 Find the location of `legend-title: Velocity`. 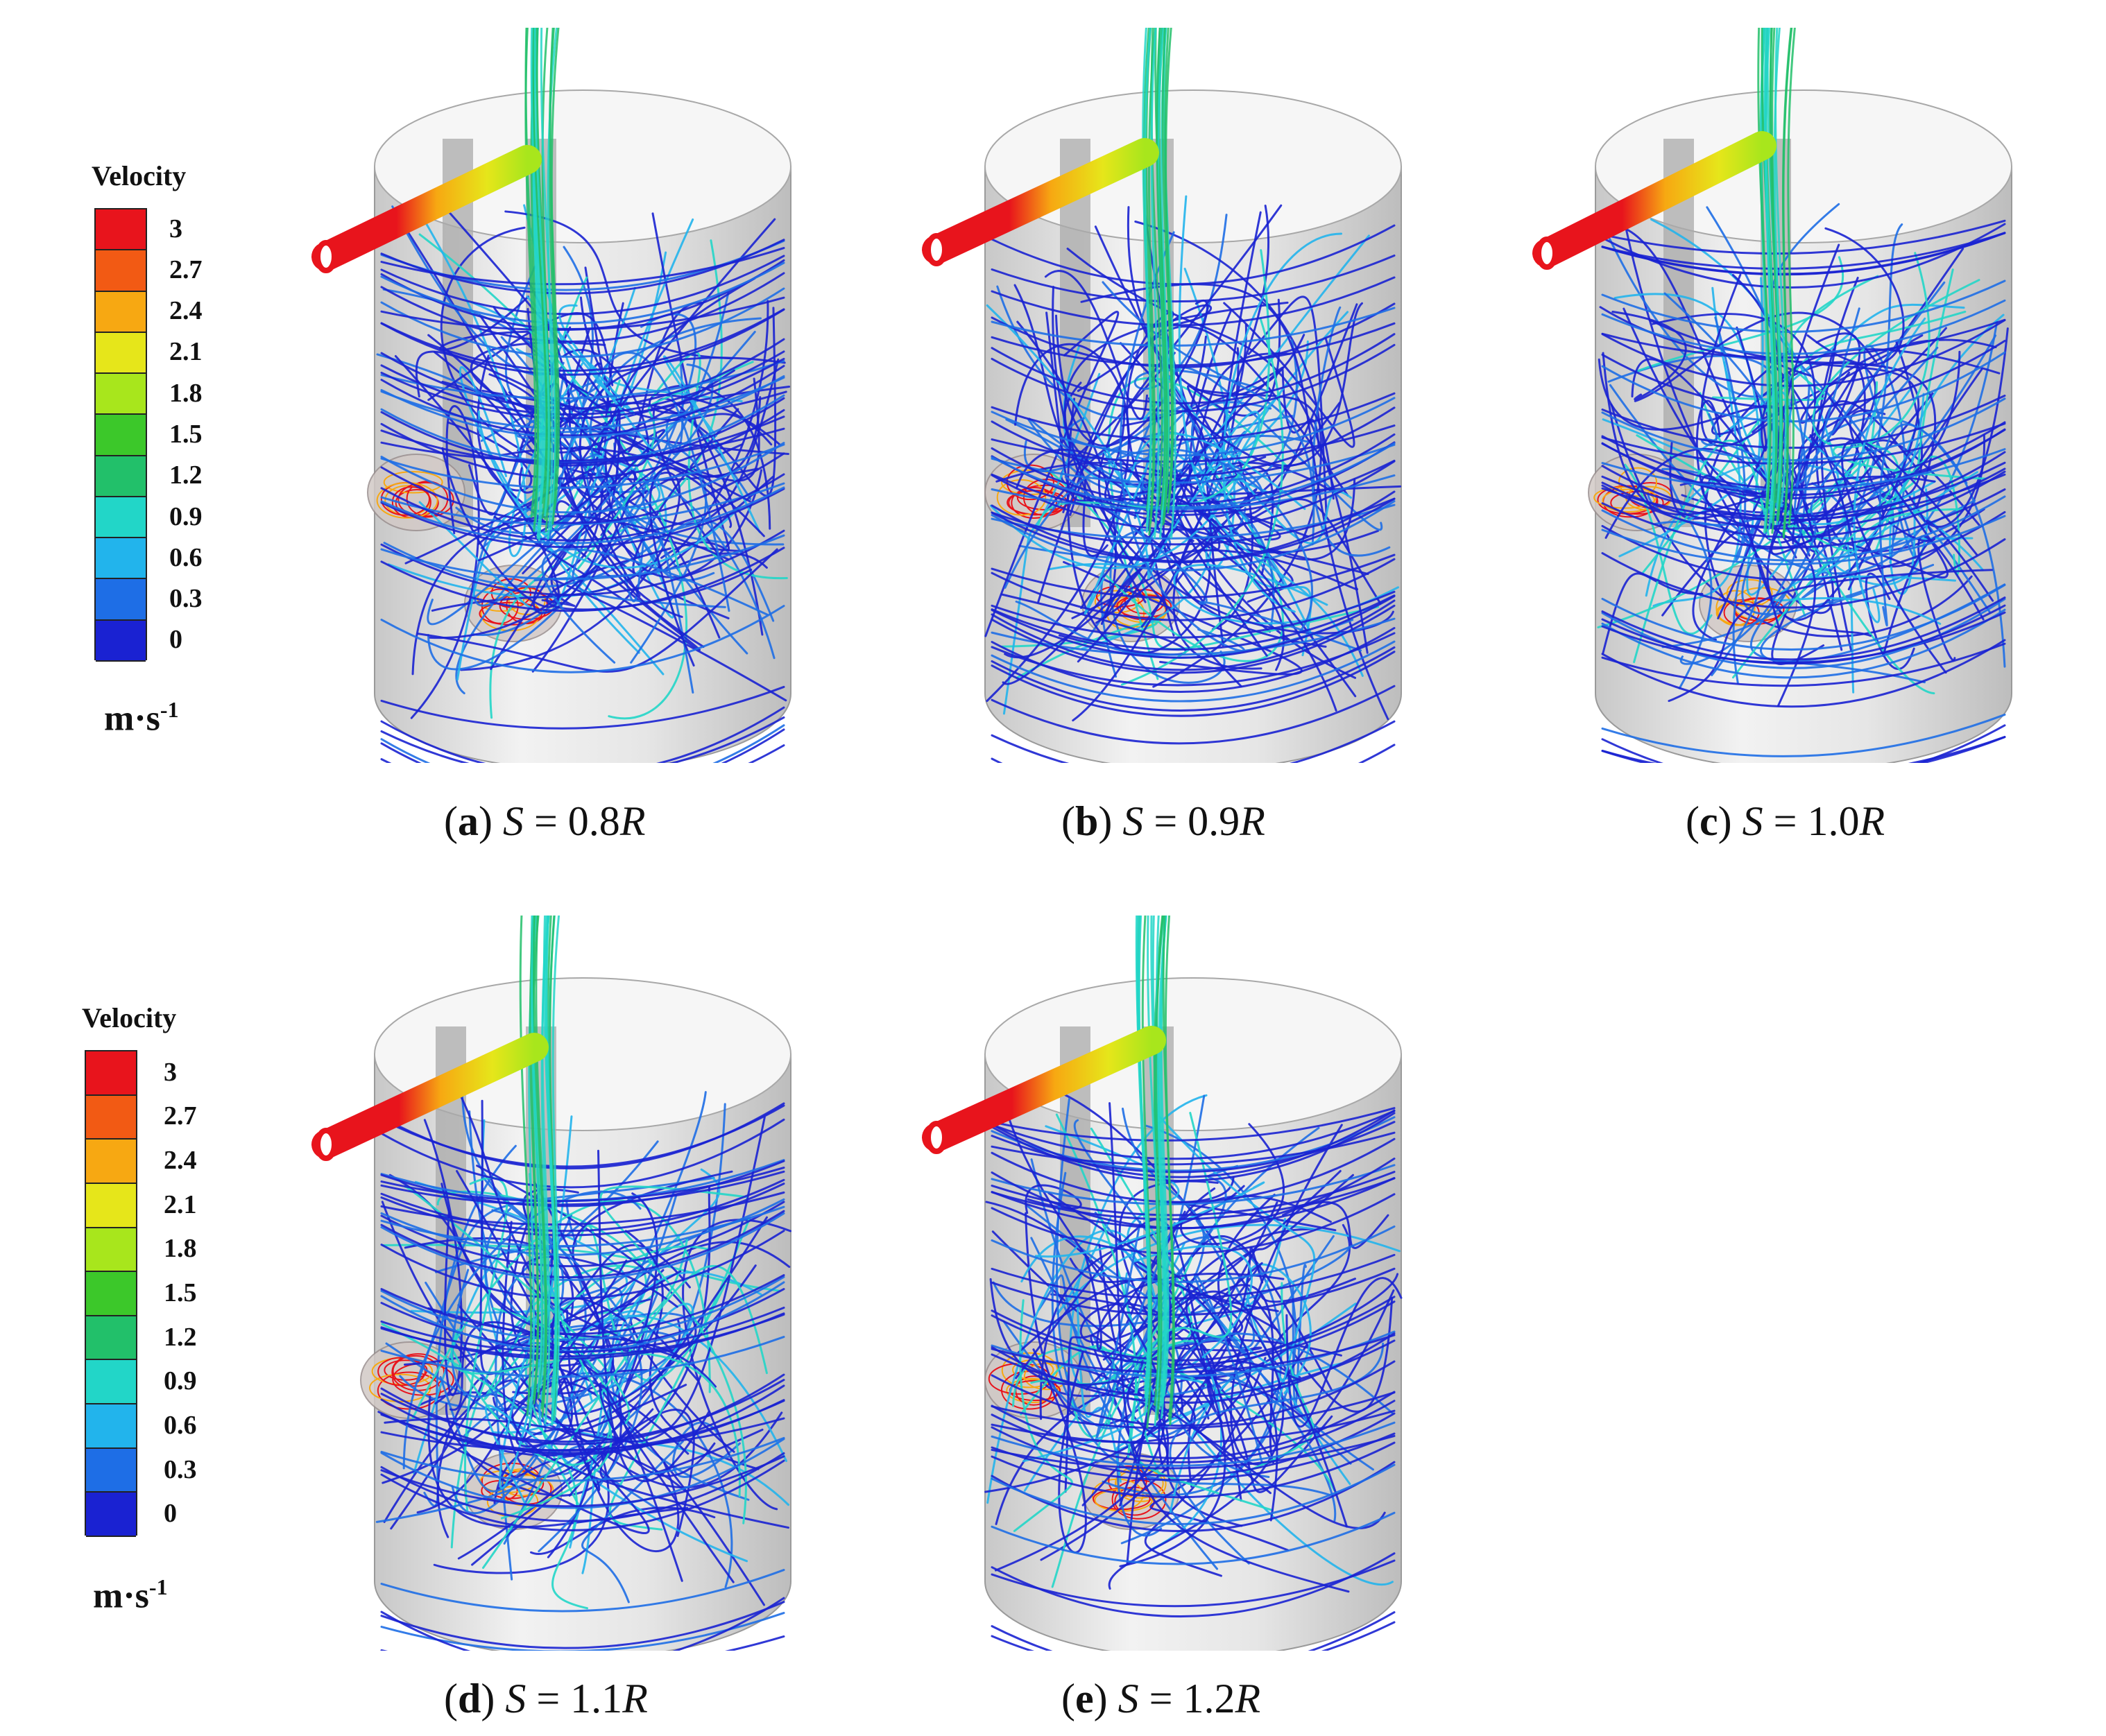

legend-title: Velocity is located at coordinates (139, 176).